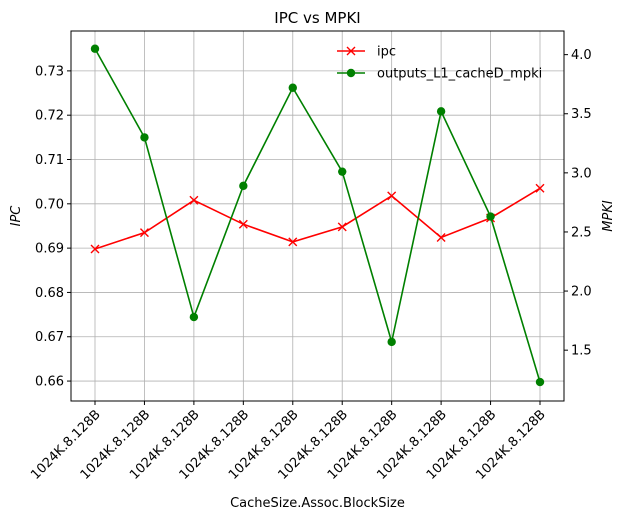 The image size is (627, 520). What do you see at coordinates (49, 382) in the screenshot?
I see `y-tick-label: 0.66` at bounding box center [49, 382].